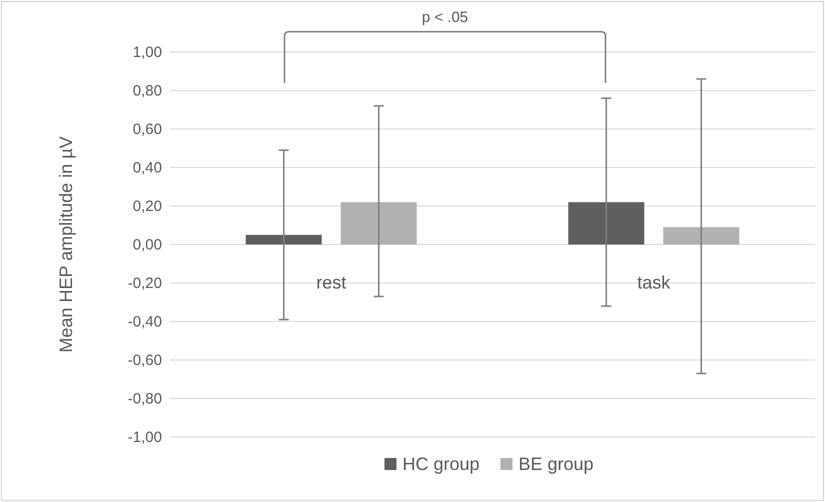 This screenshot has width=825, height=502. I want to click on y-tick-label: -0,80, so click(145, 399).